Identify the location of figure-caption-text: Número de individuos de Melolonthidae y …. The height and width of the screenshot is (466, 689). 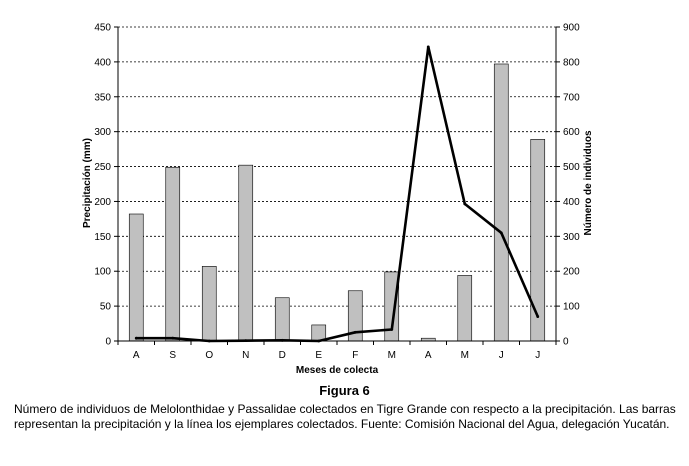
(345, 416).